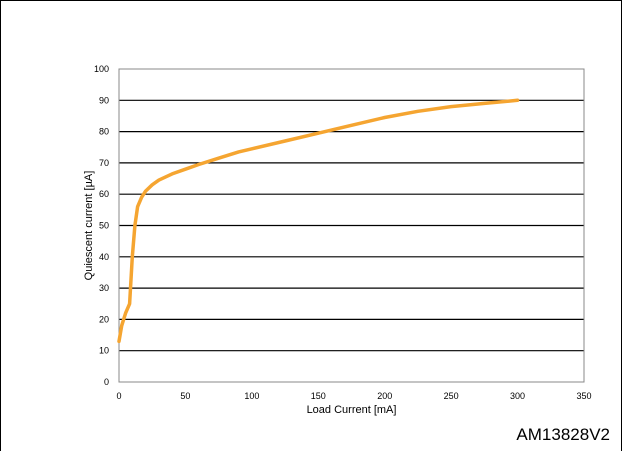 The image size is (622, 451). What do you see at coordinates (89, 226) in the screenshot?
I see `y-axis-label: Quiescent current [µA]` at bounding box center [89, 226].